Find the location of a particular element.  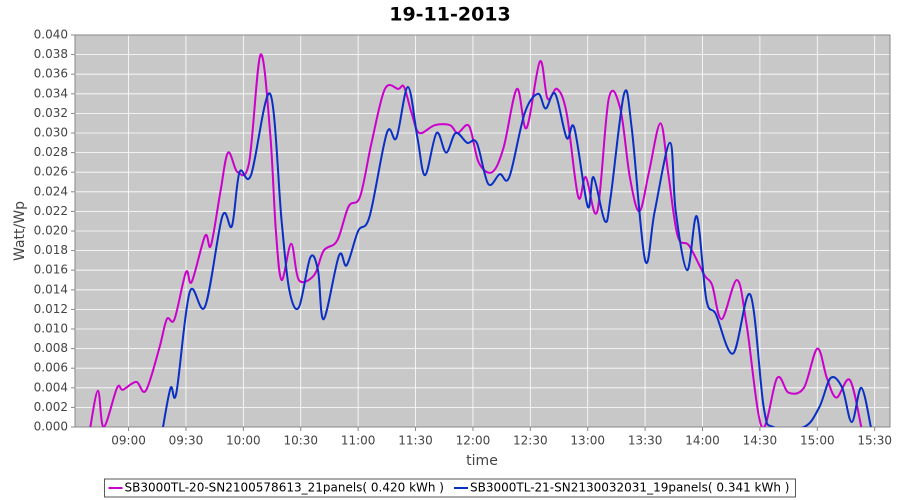

y-axis-label: Watt/Wp is located at coordinates (20, 231).